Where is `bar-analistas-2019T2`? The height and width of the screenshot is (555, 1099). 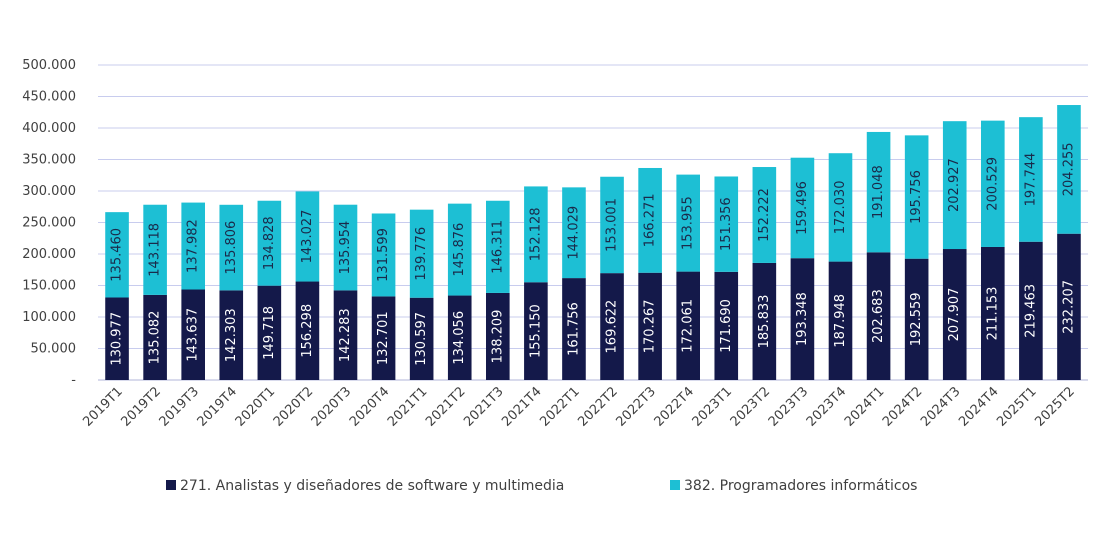 bar-analistas-2019T2 is located at coordinates (155, 337).